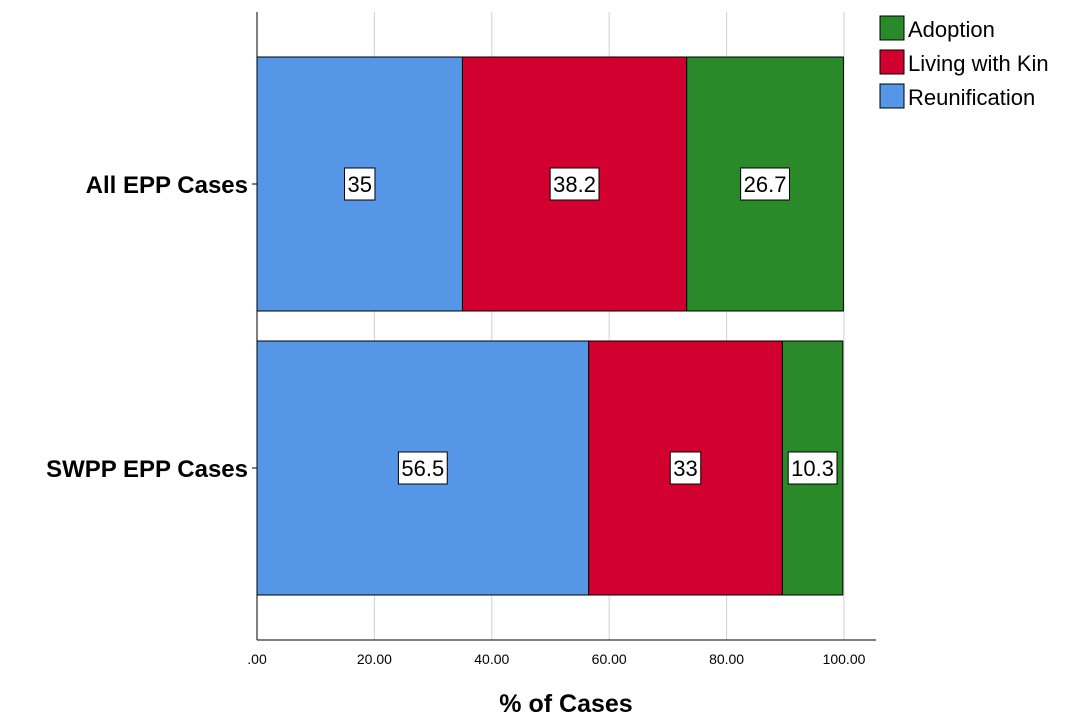 The width and height of the screenshot is (1085, 717). I want to click on data-label: 38.2, so click(574, 184).